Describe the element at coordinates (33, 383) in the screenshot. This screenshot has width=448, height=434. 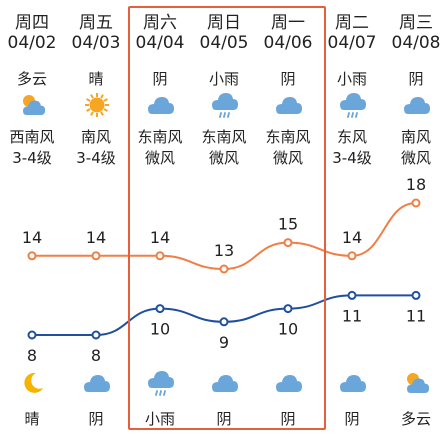
I see `moon-icon` at that location.